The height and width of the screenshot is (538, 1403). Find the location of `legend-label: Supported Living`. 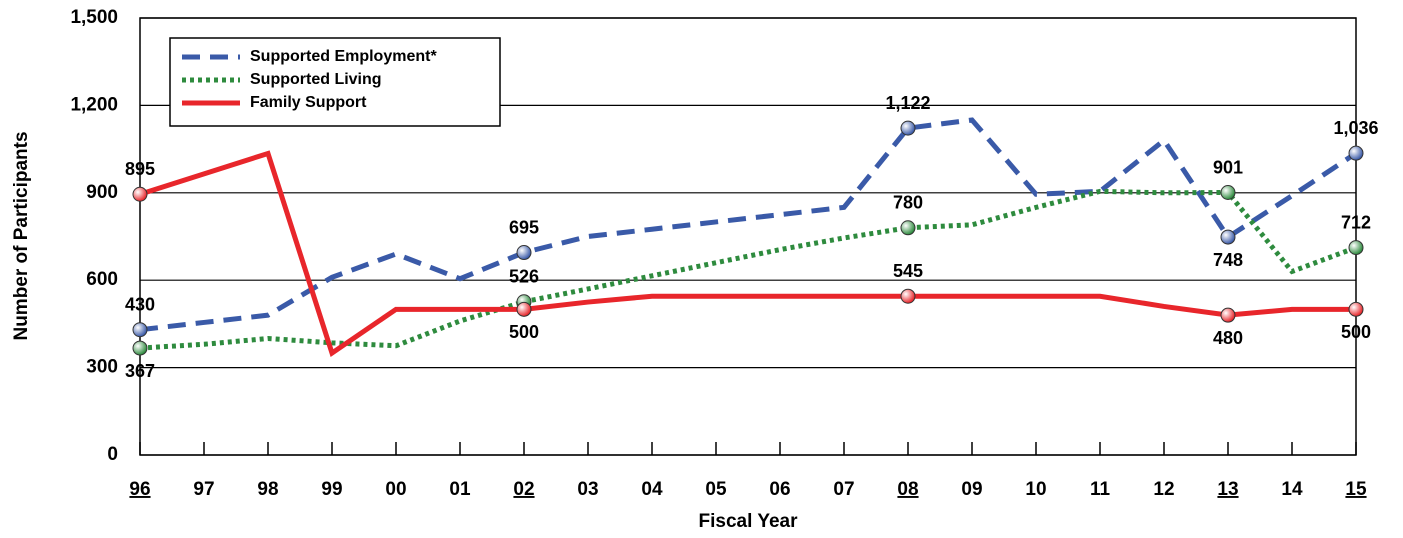

legend-label: Supported Living is located at coordinates (316, 79).